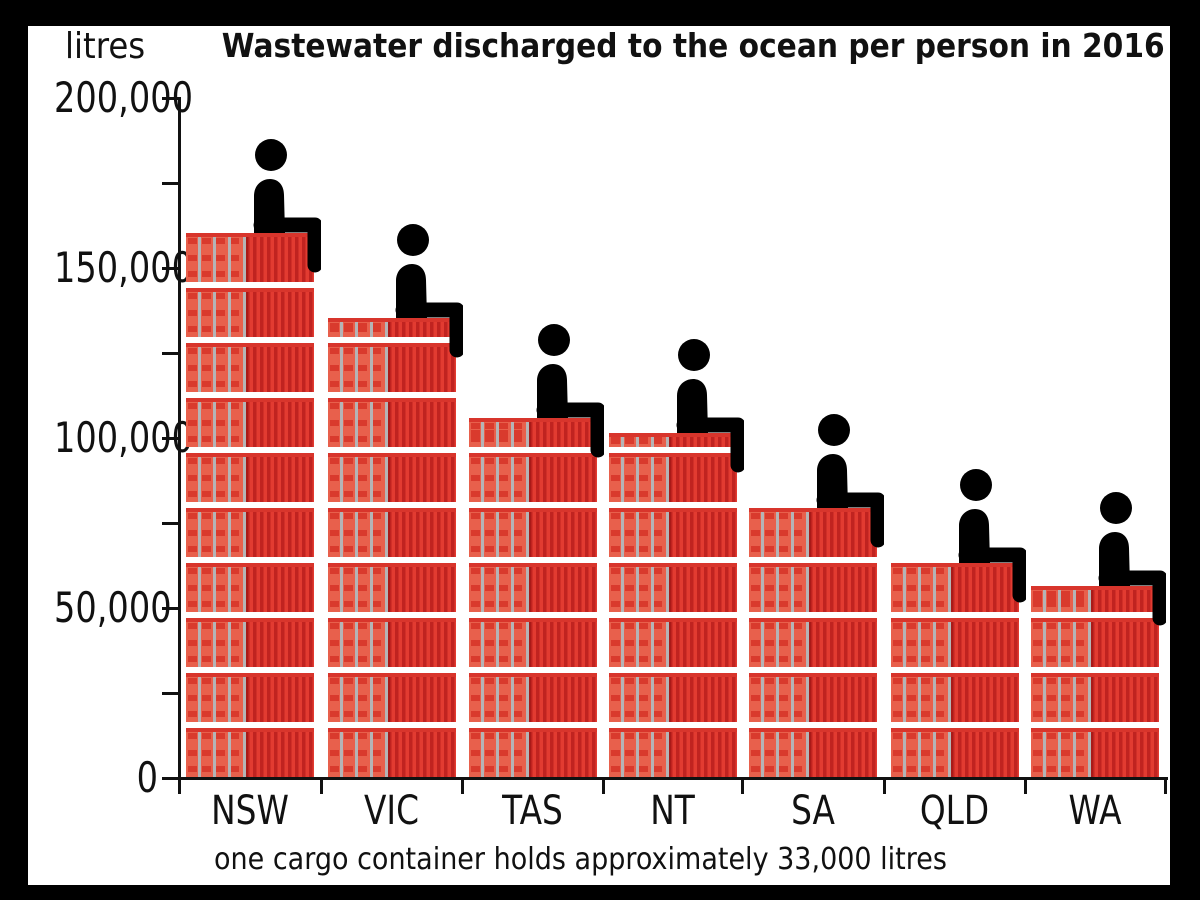  Describe the element at coordinates (1095, 811) in the screenshot. I see `x-axis-label-wa: WA` at that location.